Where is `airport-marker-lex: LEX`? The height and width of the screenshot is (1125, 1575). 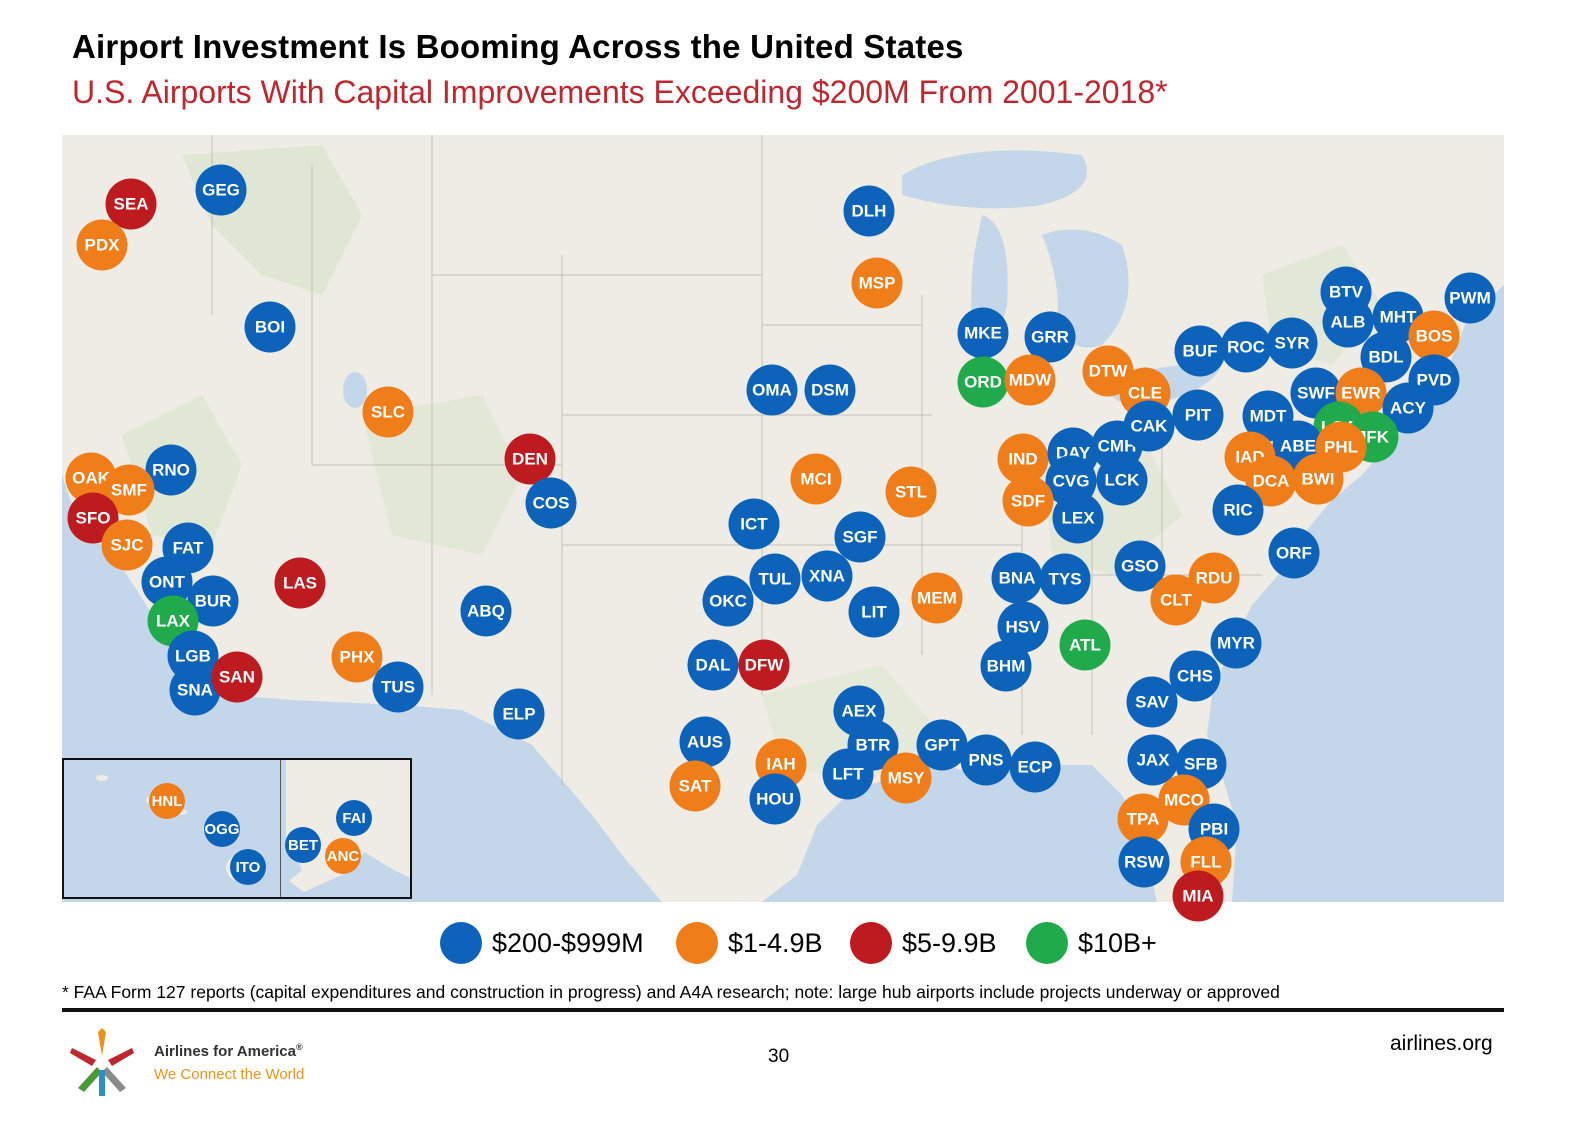 airport-marker-lex: LEX is located at coordinates (1078, 518).